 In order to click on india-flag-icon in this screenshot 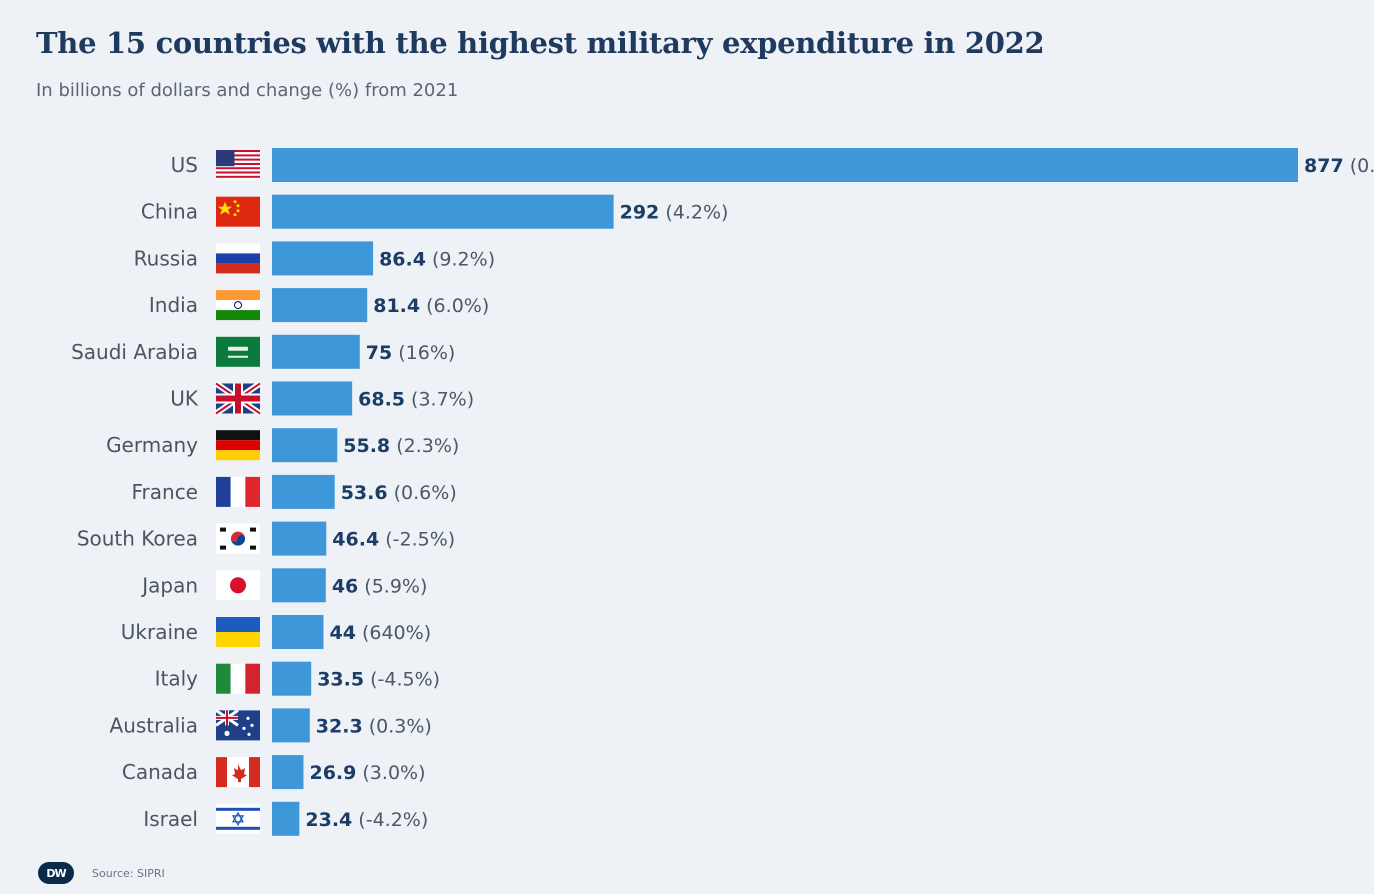, I will do `click(238, 305)`.